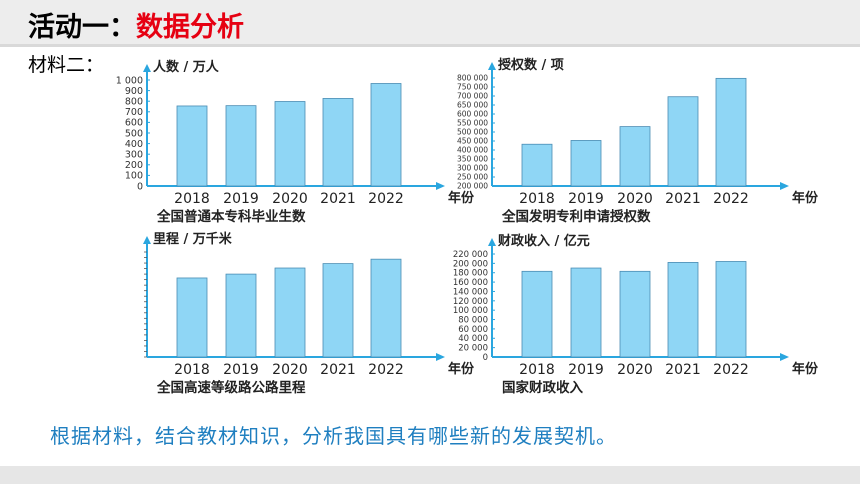 This screenshot has width=860, height=484. What do you see at coordinates (134, 91) in the screenshot?
I see `y-tick-label: 900` at bounding box center [134, 91].